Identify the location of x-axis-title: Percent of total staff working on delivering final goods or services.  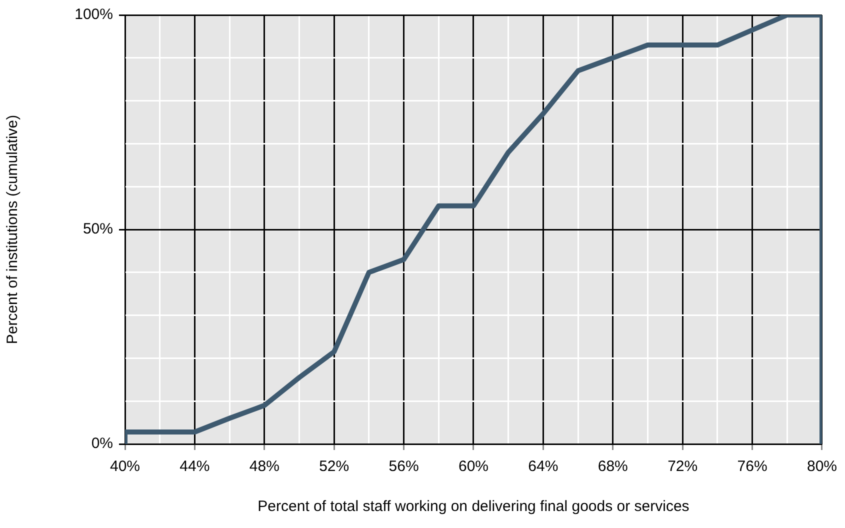
(474, 507).